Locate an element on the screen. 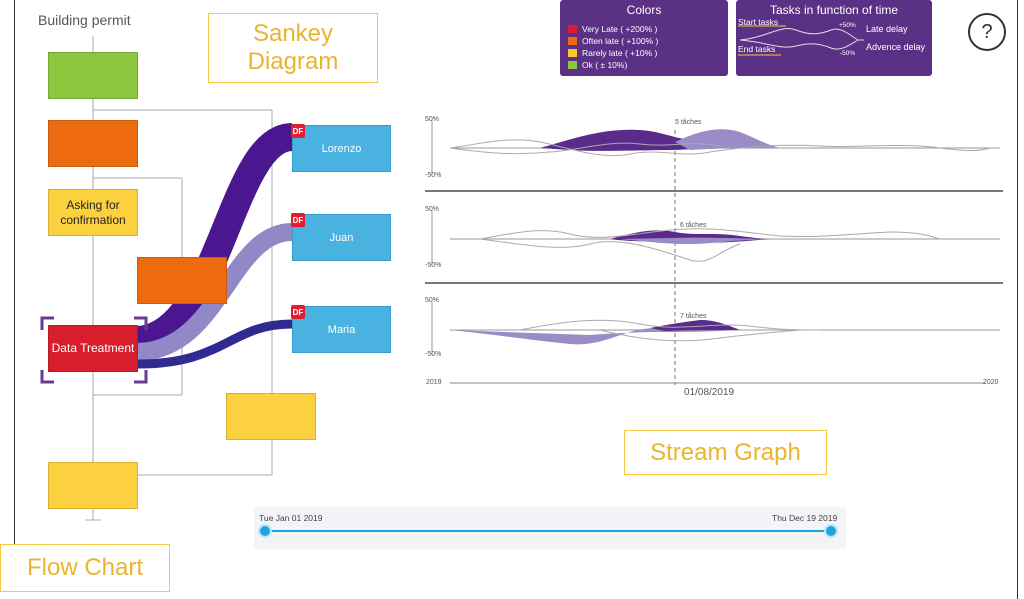  panel-3-annotation: 7 tâches is located at coordinates (693, 316).